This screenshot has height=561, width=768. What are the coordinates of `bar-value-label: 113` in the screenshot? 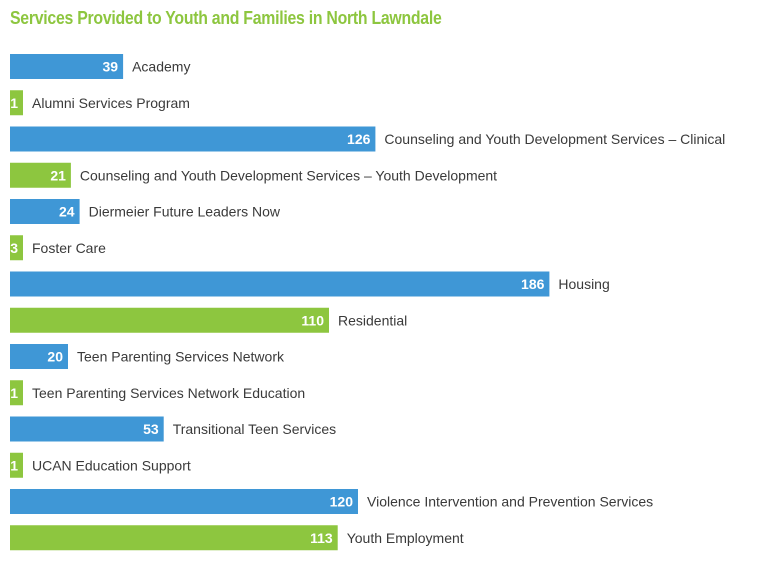 It's located at (321, 538).